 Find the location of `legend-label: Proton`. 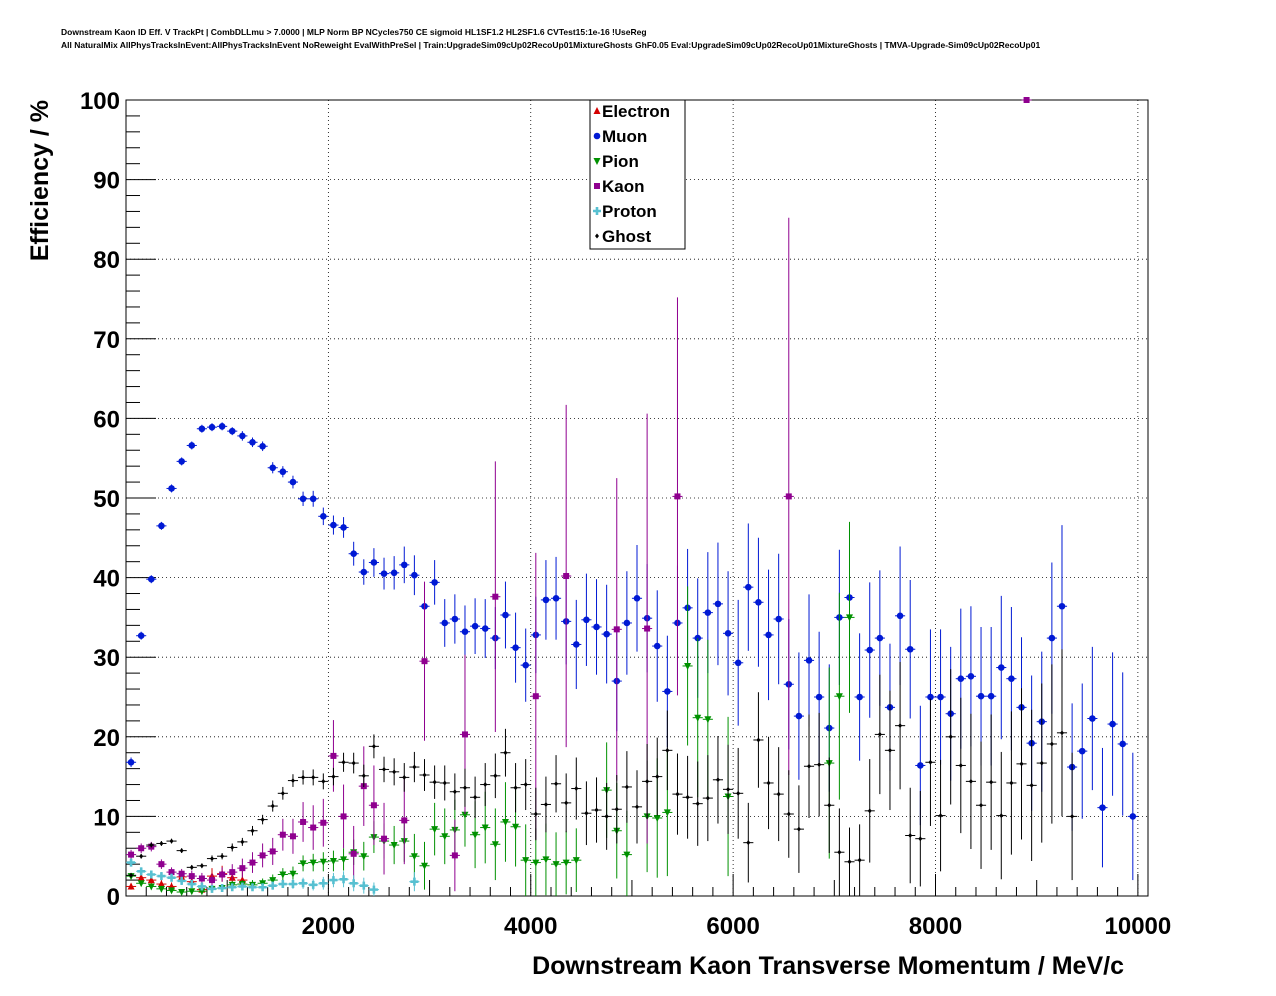

legend-label: Proton is located at coordinates (629, 211).